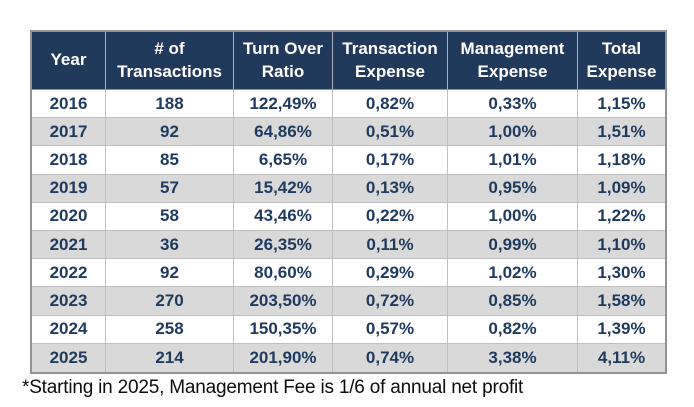  I want to click on table-cell: 1,22%, so click(621, 216).